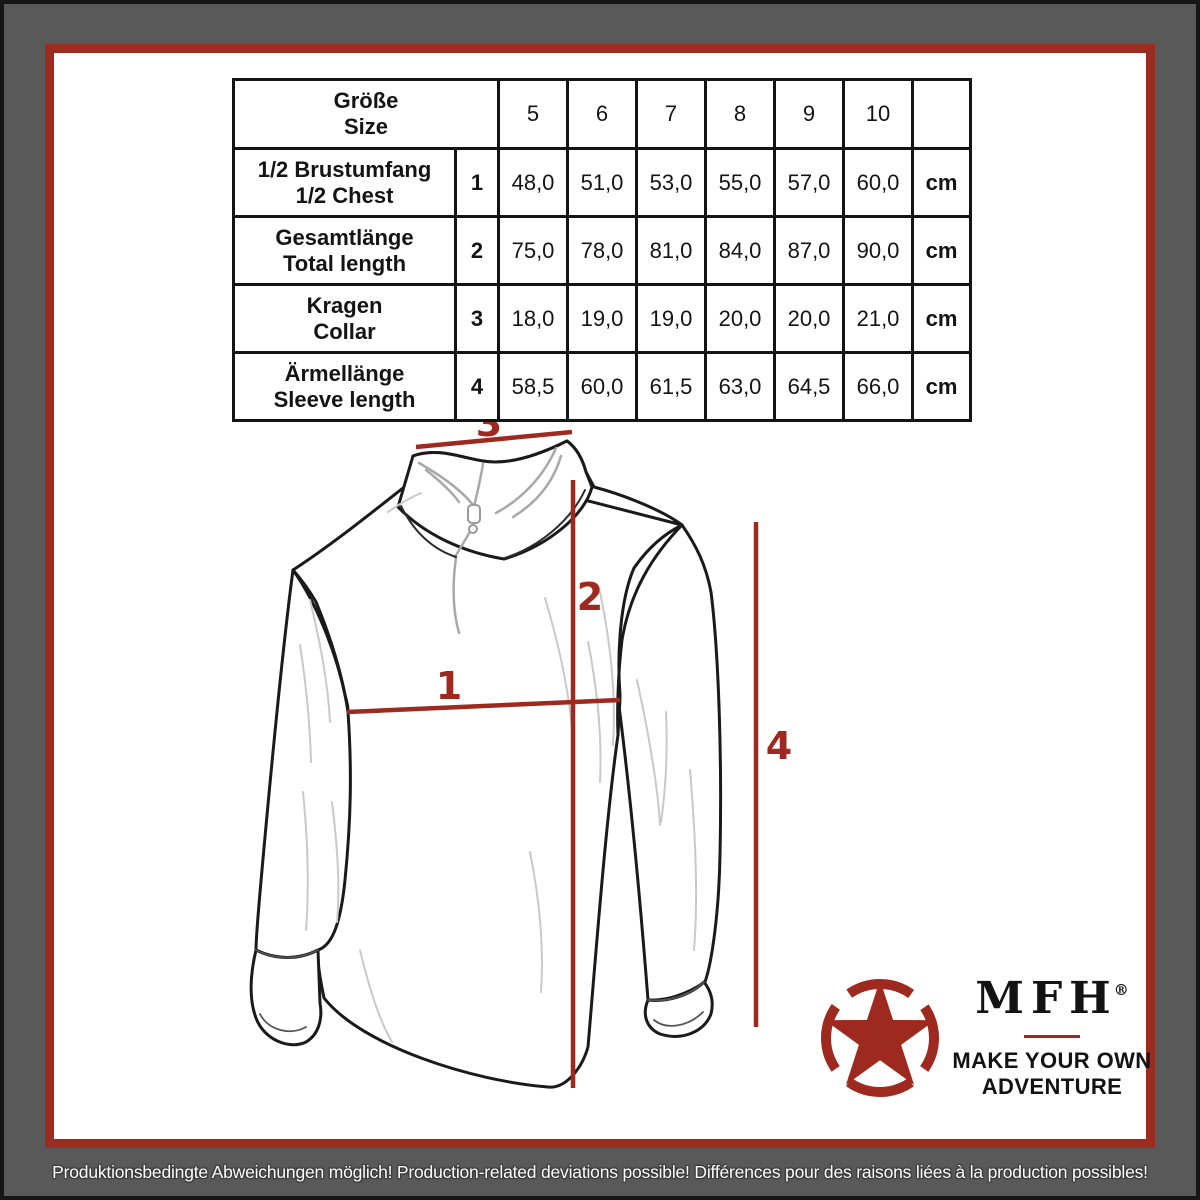  Describe the element at coordinates (366, 126) in the screenshot. I see `header-size-label-en: Size` at that location.